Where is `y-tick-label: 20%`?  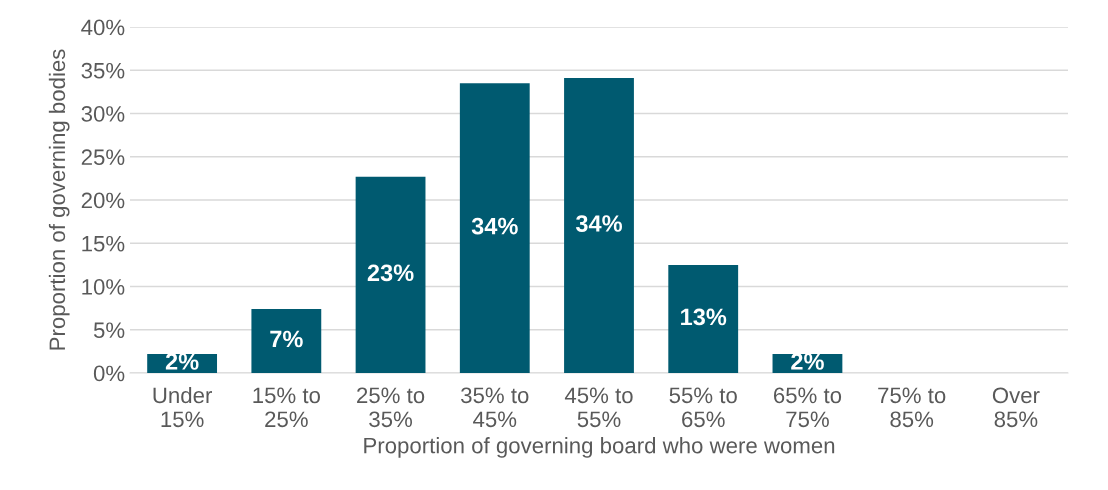 y-tick-label: 20% is located at coordinates (103, 200).